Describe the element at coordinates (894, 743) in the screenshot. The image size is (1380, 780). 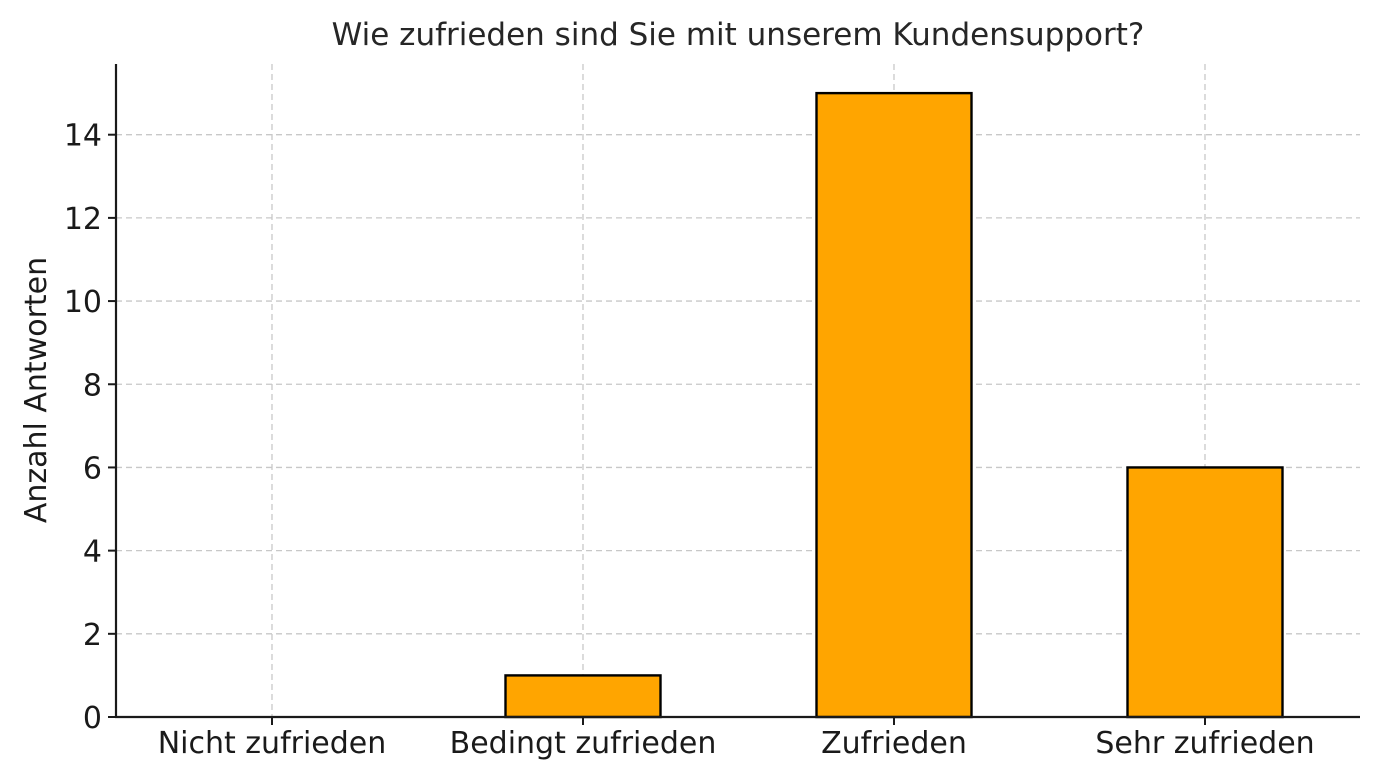
I see `x-tick-label-2: Zufrieden` at that location.